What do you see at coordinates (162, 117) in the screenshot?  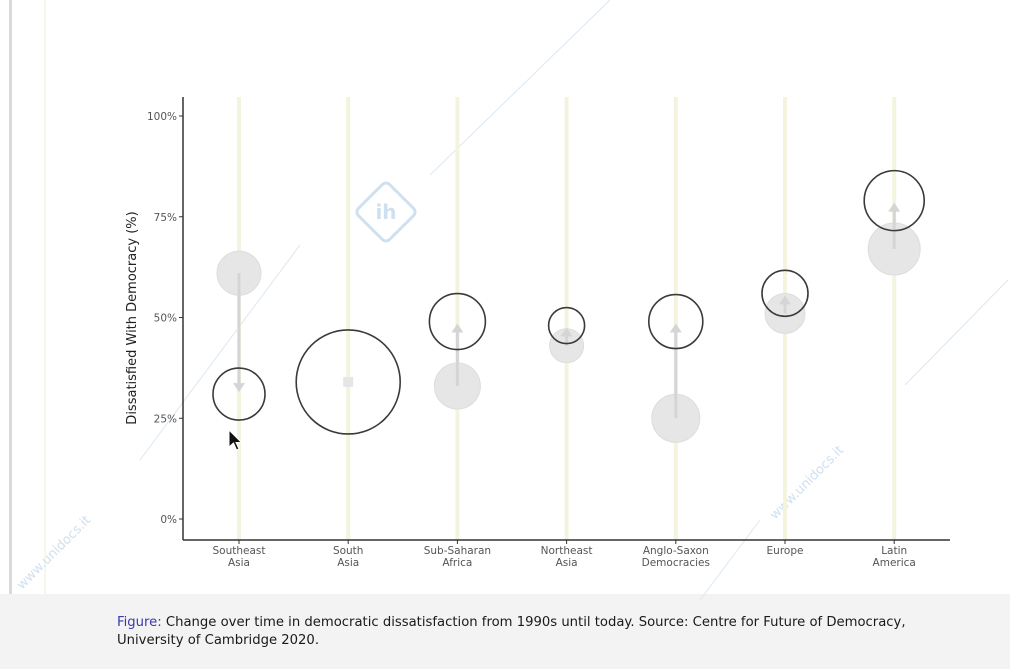 I see `y-tick-label: 100%` at bounding box center [162, 117].